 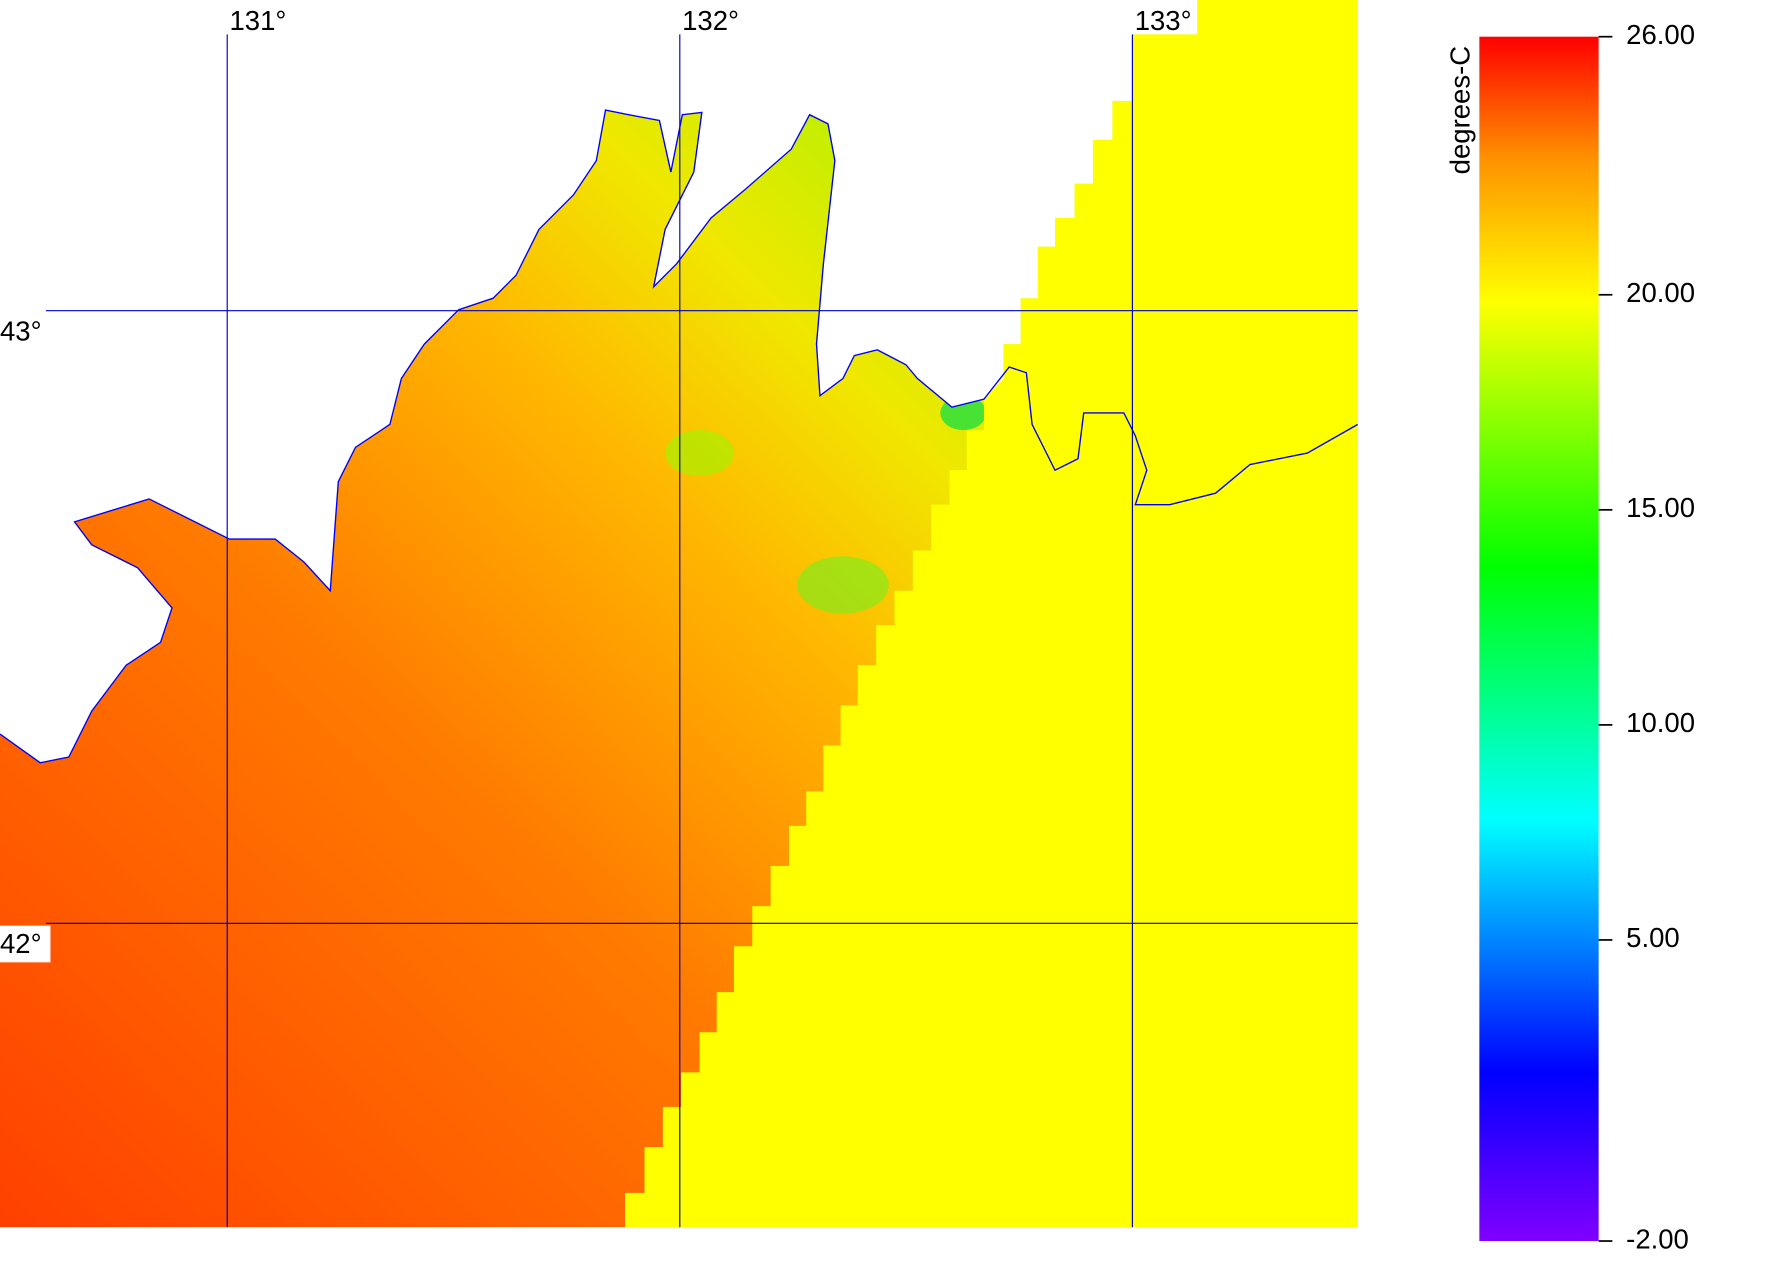 I want to click on lon-label: 131°, so click(x=257, y=20).